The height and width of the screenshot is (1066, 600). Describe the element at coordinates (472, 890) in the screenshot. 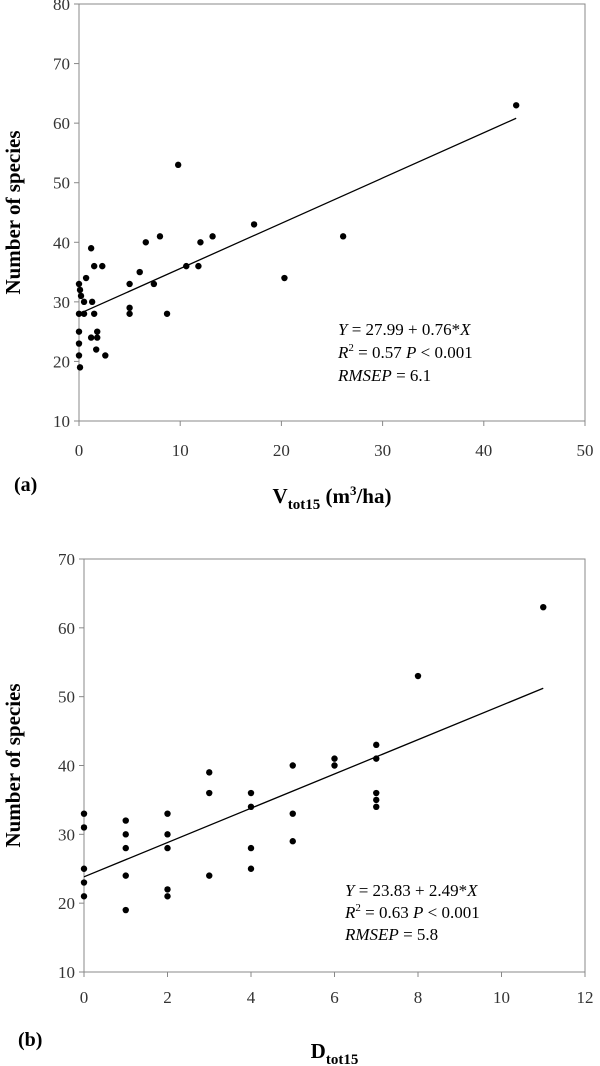

I see `panel-b-equation-x: X` at that location.